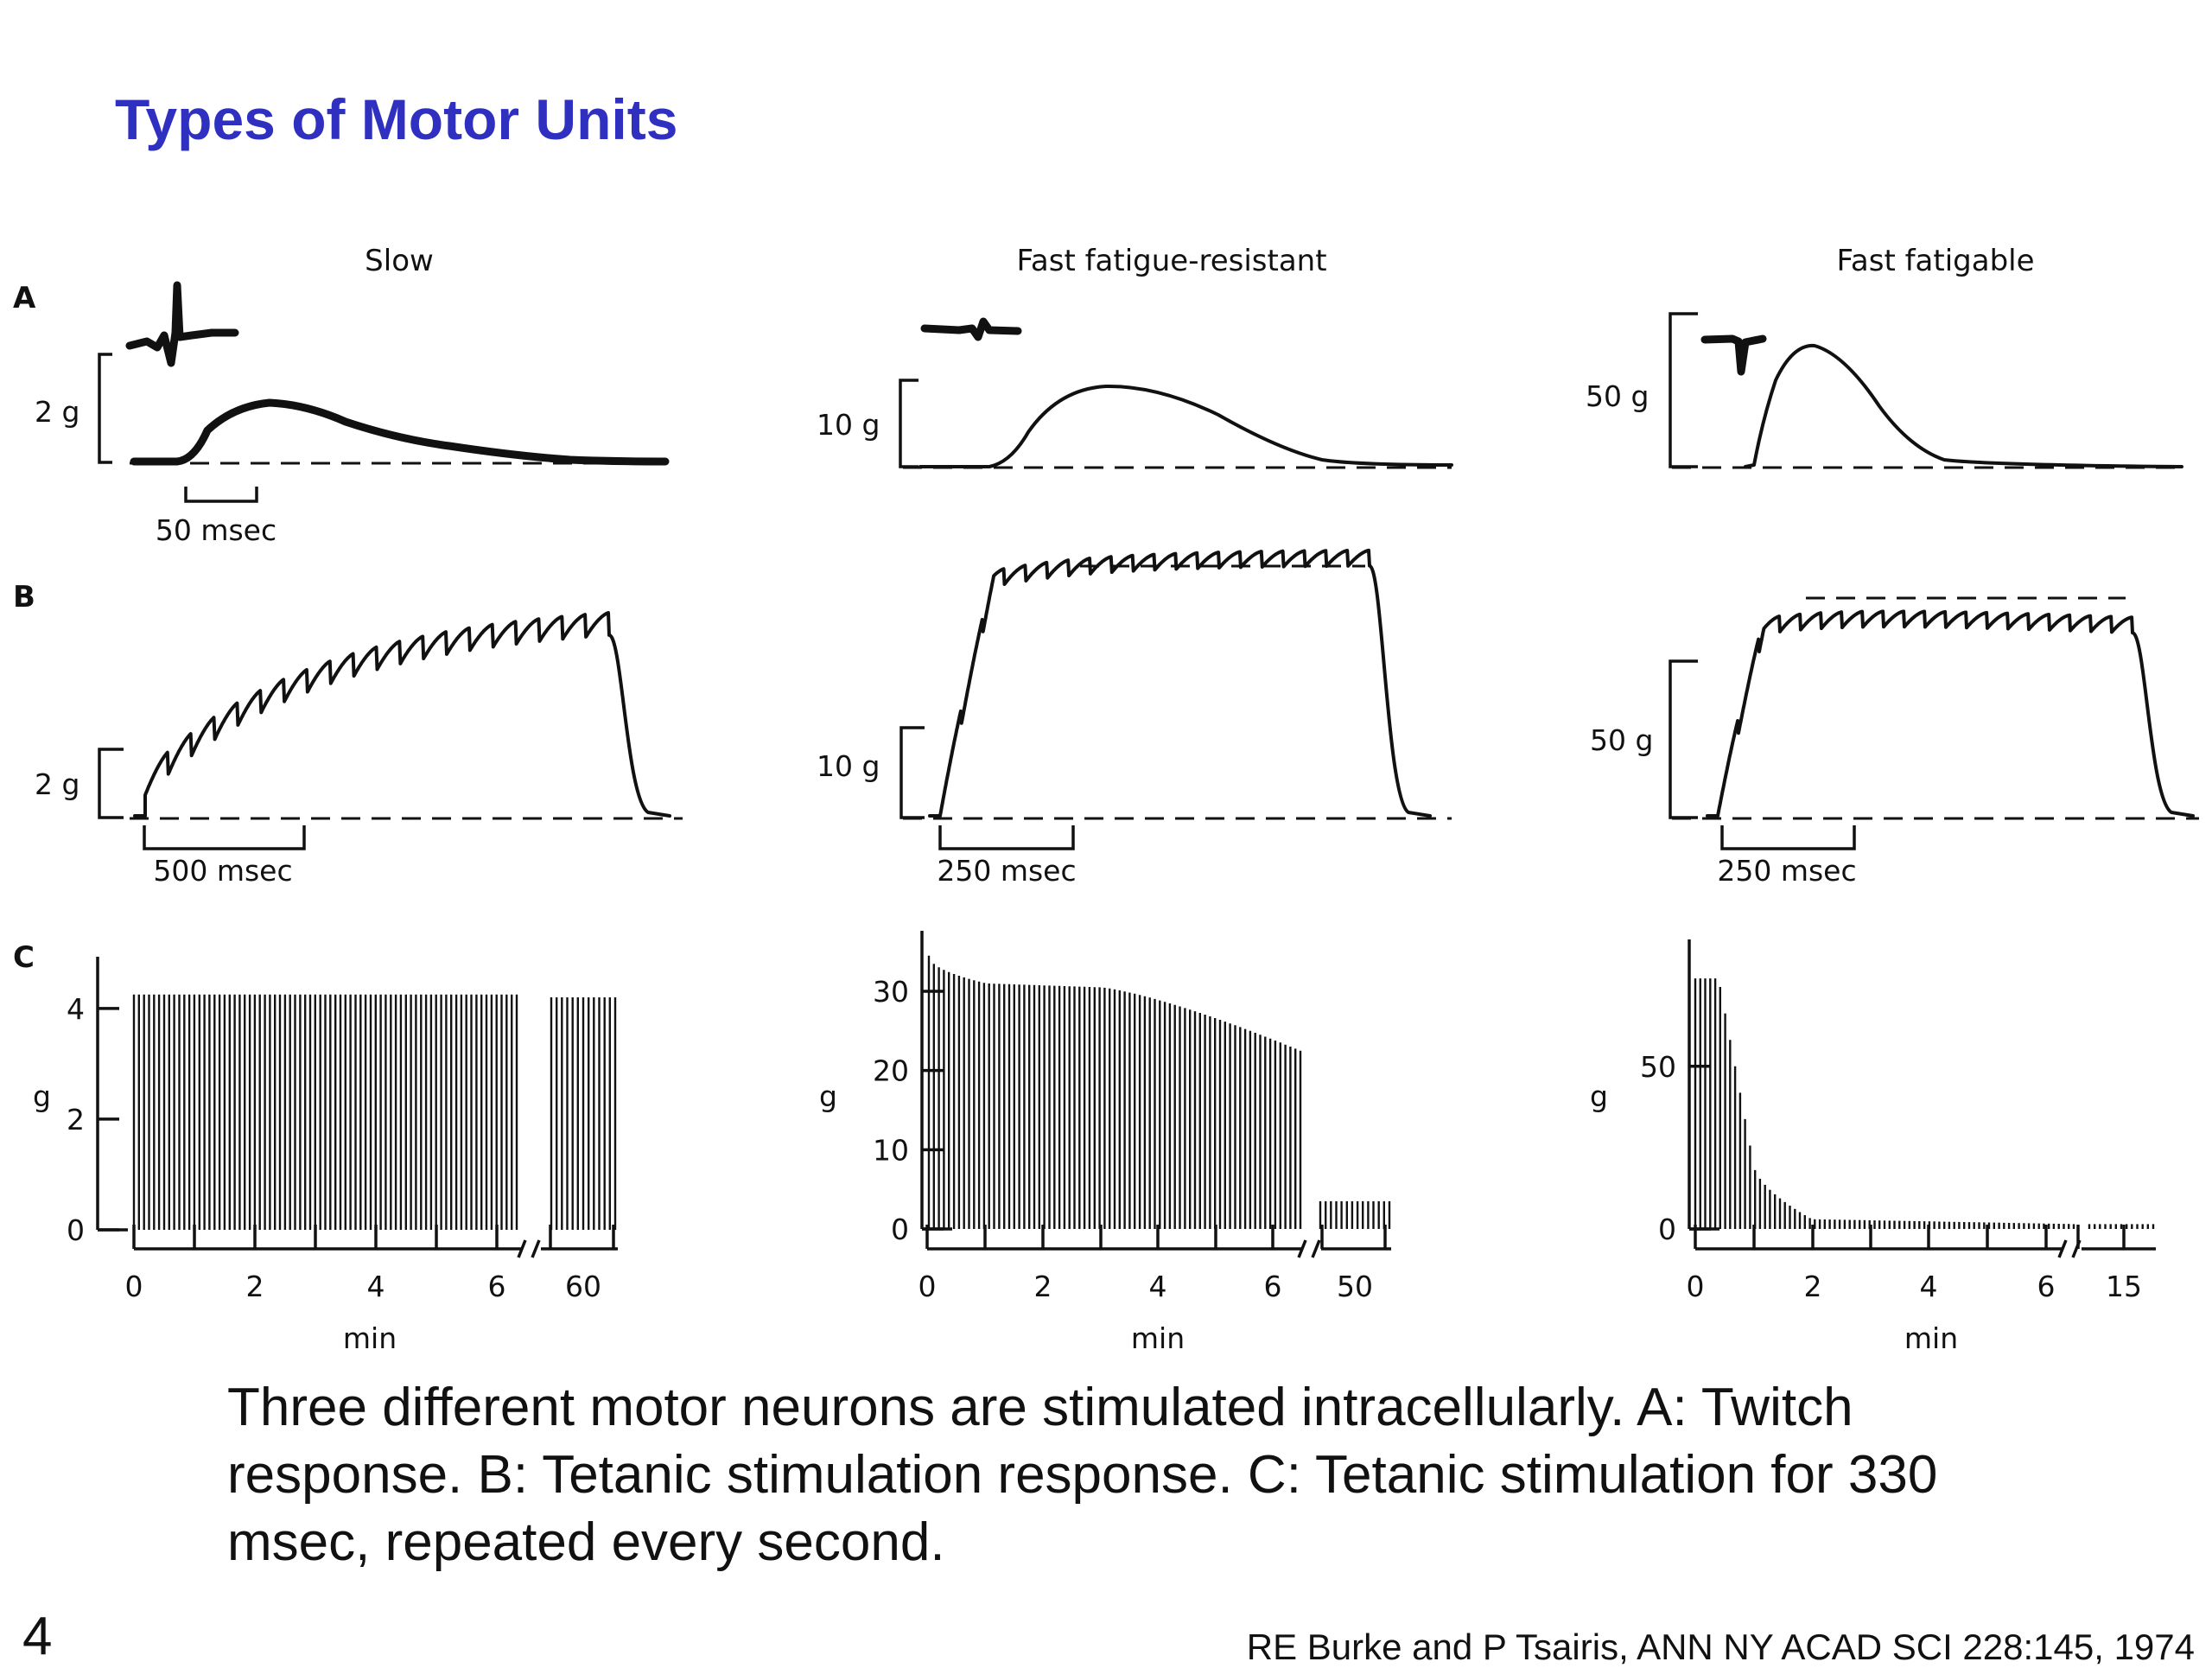  I want to click on panel-a-fast-fatigue-resistant: 10 g, so click(1135, 393).